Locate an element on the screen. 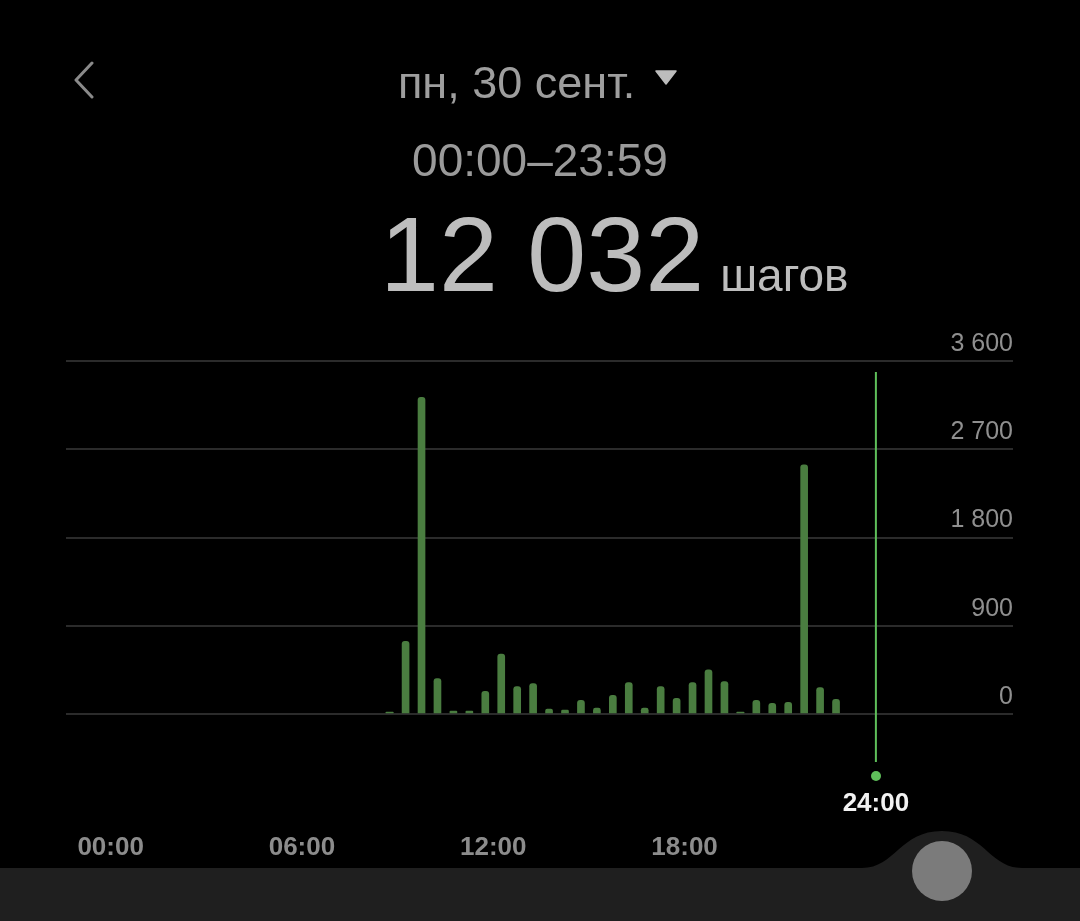 The width and height of the screenshot is (1080, 921). y-tick-label: 1 800 is located at coordinates (981, 518).